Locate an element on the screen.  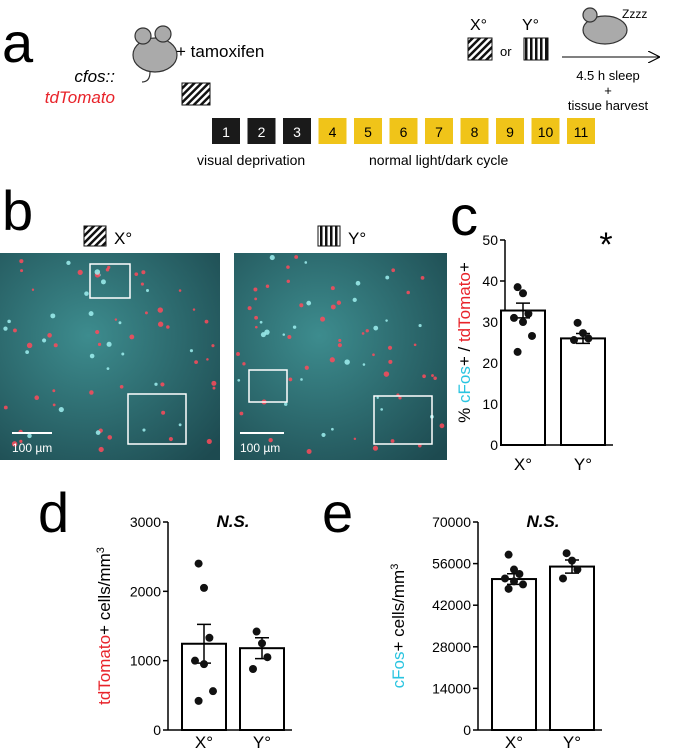
micrograph-label: Y° is located at coordinates (357, 238).